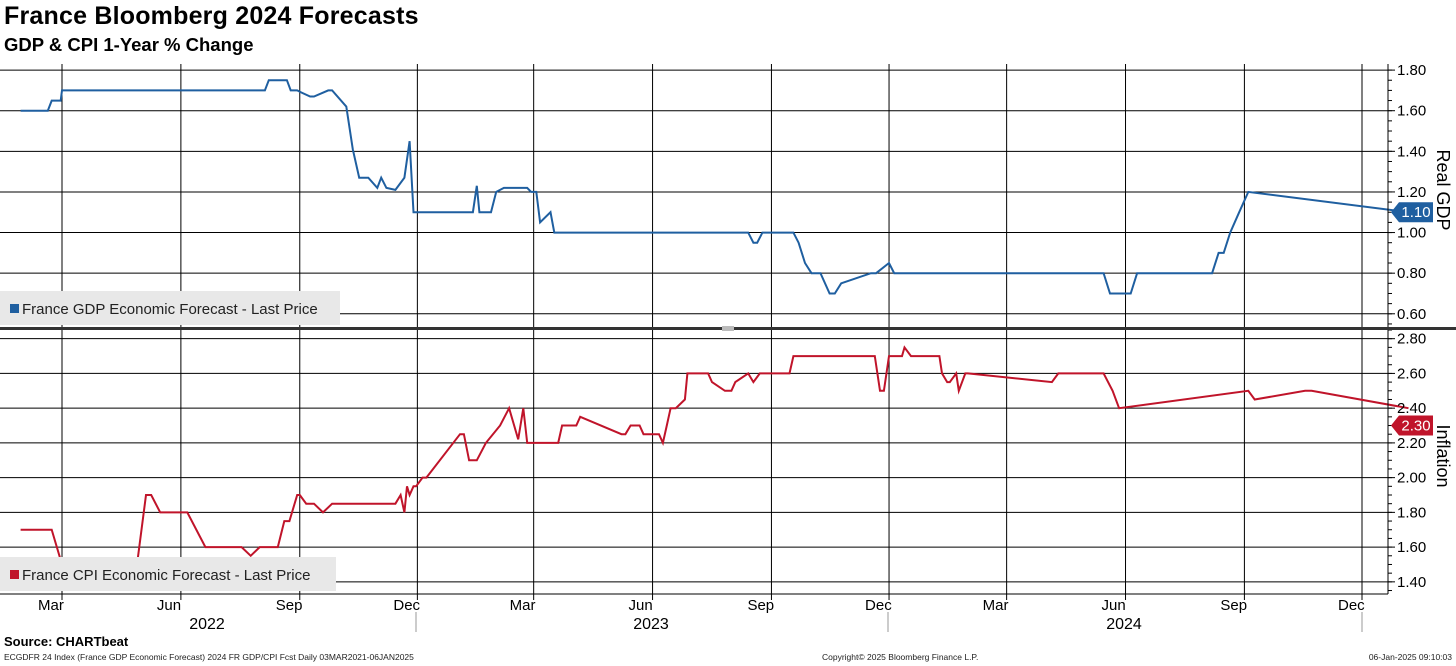 Image resolution: width=1456 pixels, height=666 pixels. Describe the element at coordinates (1443, 455) in the screenshot. I see `y-axis-title-inflation: Inflation` at that location.